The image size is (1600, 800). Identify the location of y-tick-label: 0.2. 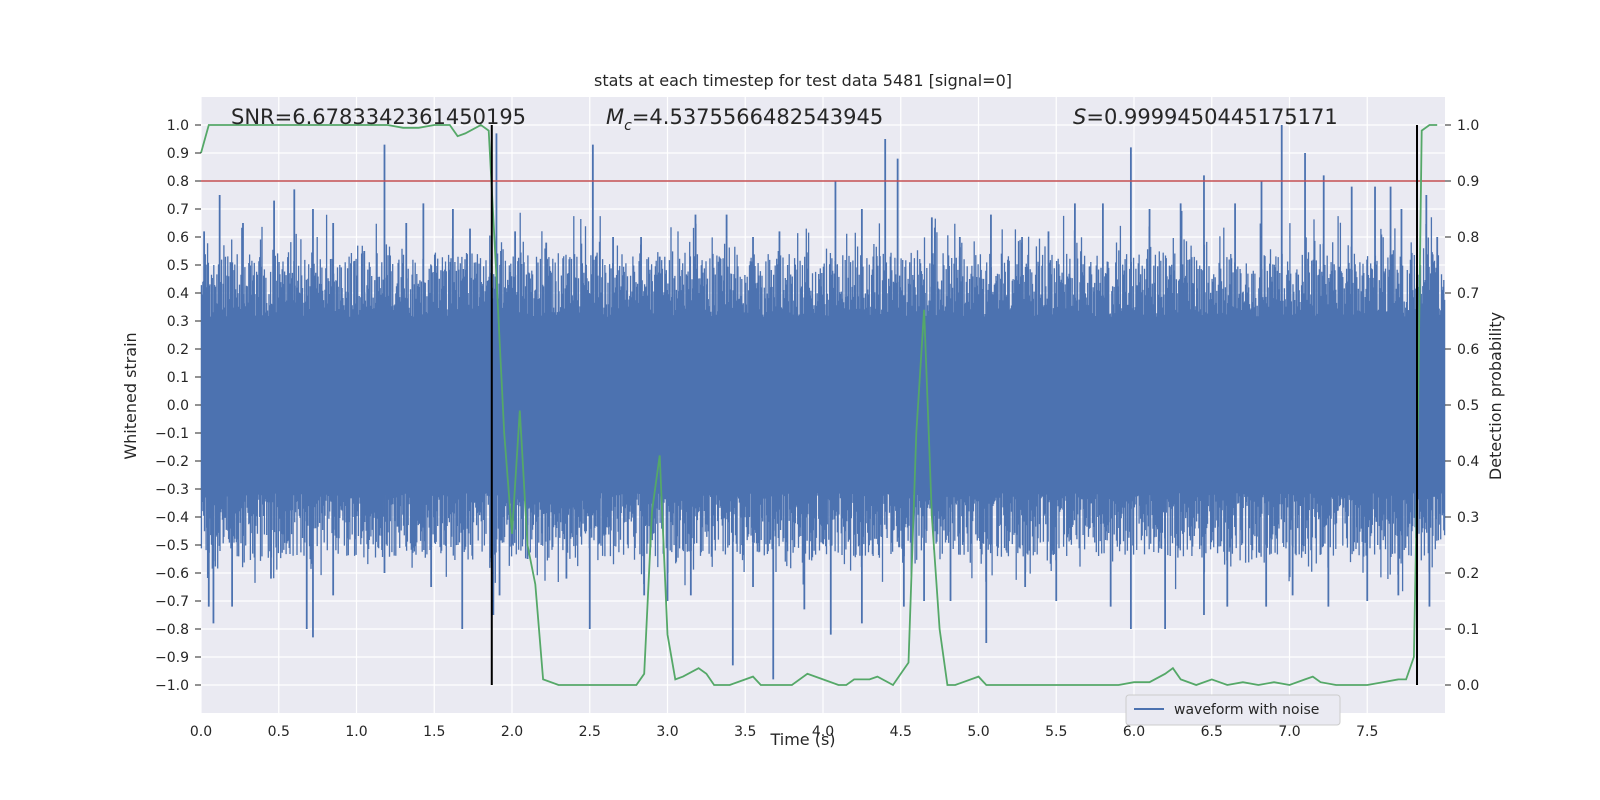
(178, 350).